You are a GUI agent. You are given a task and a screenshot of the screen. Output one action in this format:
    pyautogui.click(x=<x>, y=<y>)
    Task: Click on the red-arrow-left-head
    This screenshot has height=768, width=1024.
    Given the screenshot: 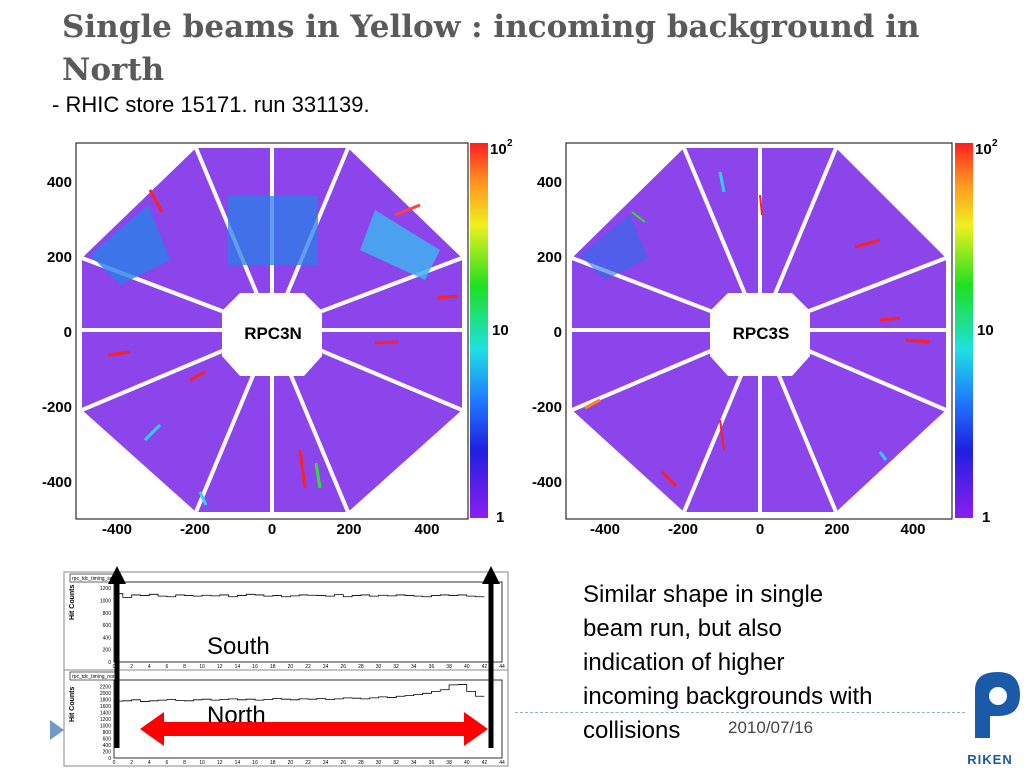 What is the action you would take?
    pyautogui.click(x=152, y=729)
    